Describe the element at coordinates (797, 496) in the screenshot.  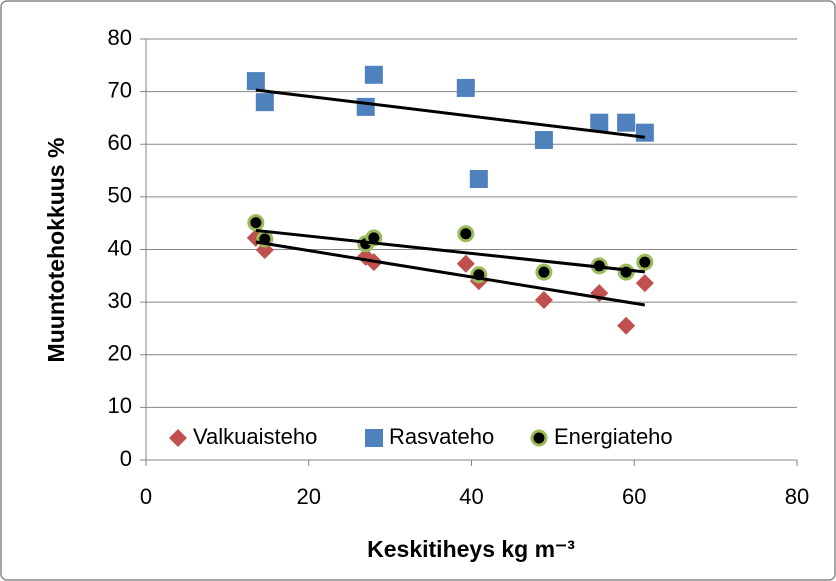
I see `x-tick-label: 80` at that location.